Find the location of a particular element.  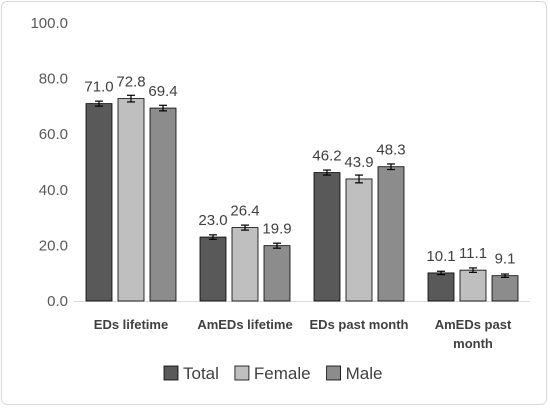

y-tick-label: 0.0 is located at coordinates (57, 301).